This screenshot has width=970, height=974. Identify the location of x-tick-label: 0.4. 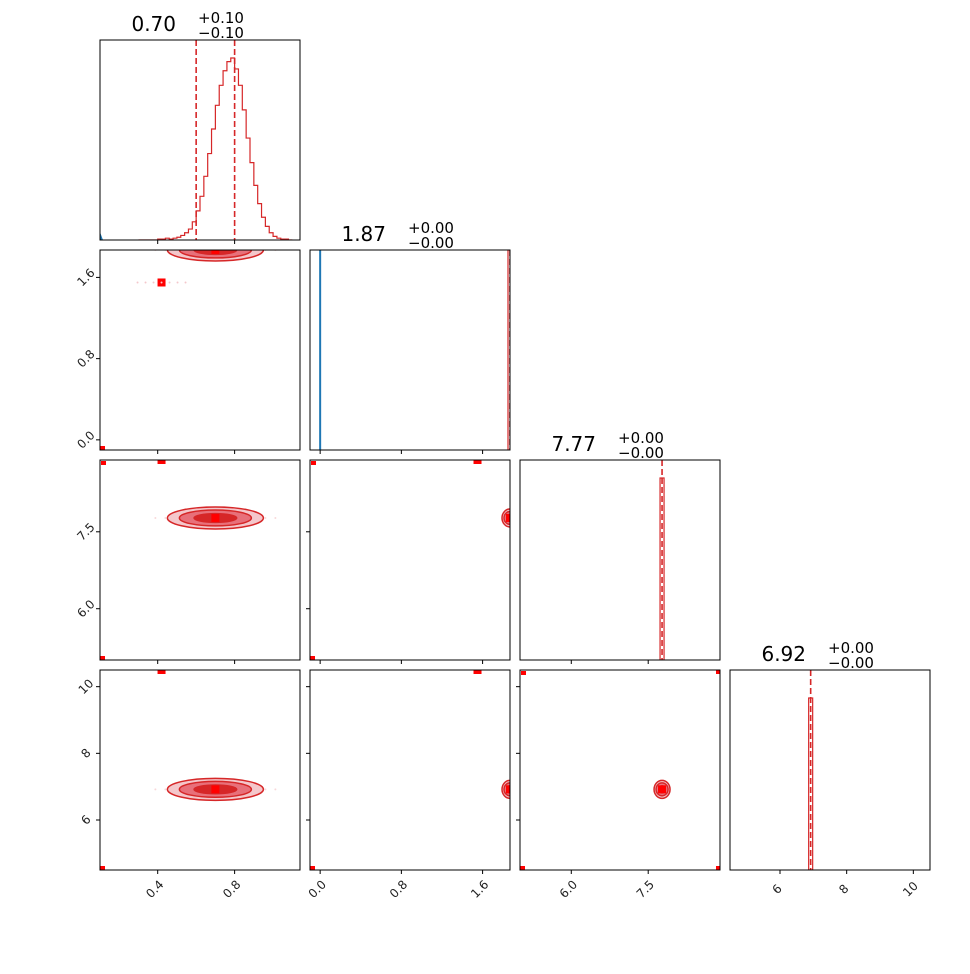
(154, 888).